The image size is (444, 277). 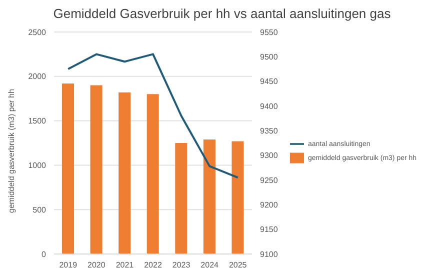 What do you see at coordinates (44, 254) in the screenshot?
I see `y-tick-label: 0` at bounding box center [44, 254].